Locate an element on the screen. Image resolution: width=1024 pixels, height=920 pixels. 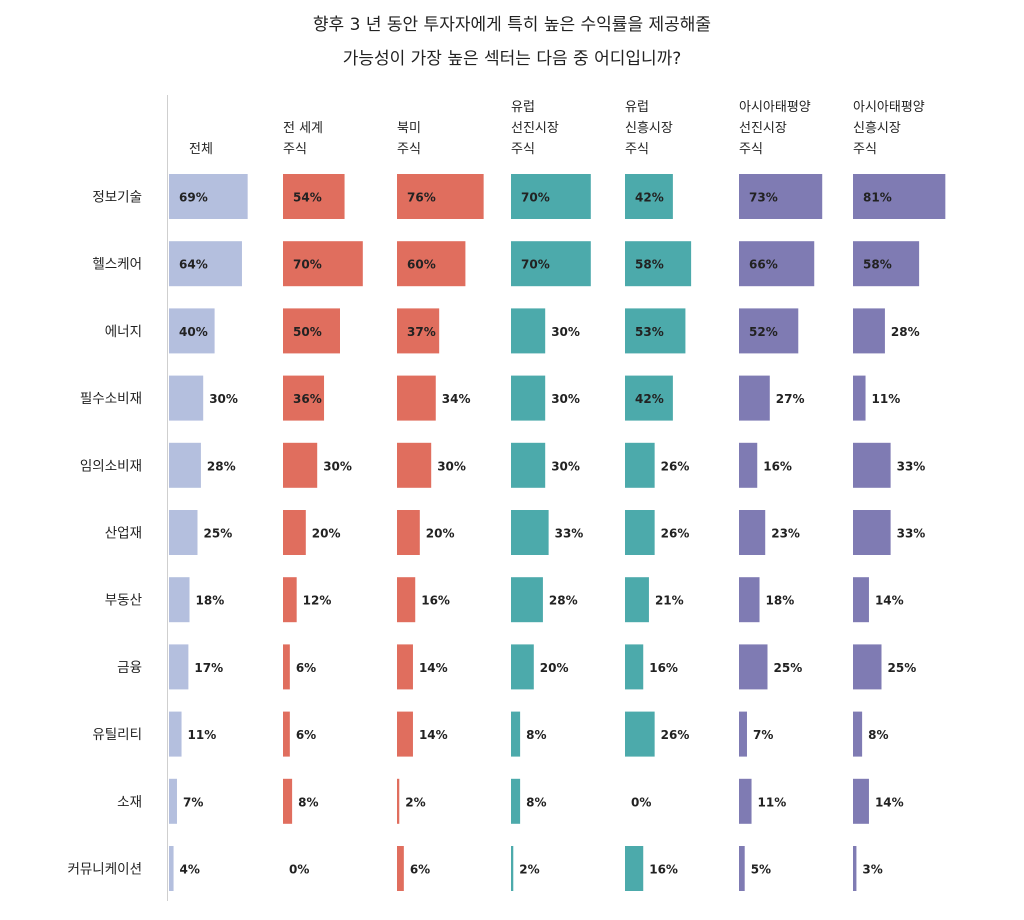
data-label: 23% is located at coordinates (785, 534).